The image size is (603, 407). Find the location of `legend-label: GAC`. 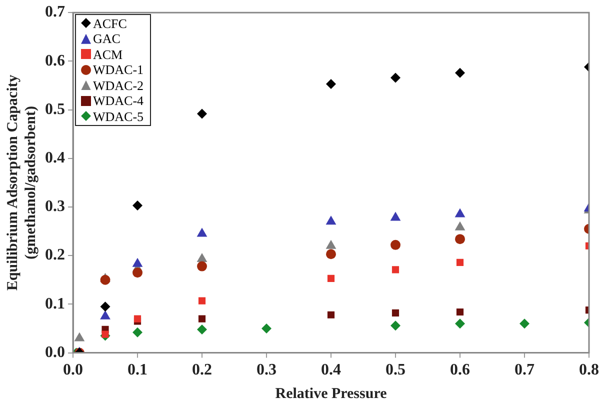

legend-label: GAC is located at coordinates (106, 39).